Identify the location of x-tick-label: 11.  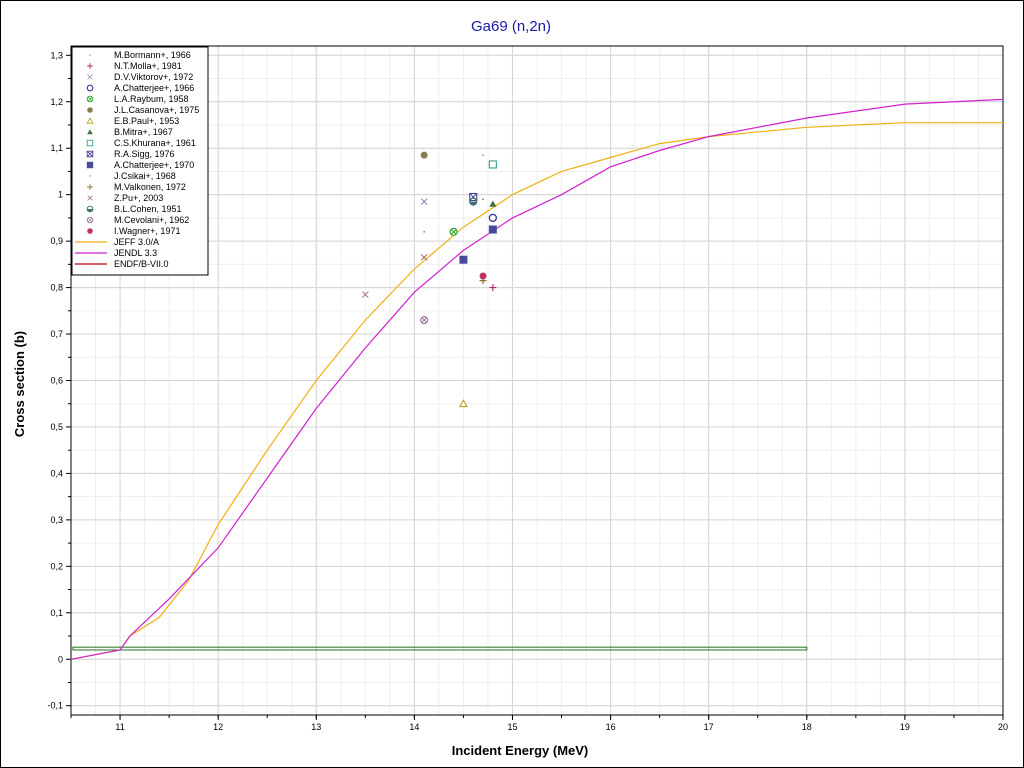
(119, 727).